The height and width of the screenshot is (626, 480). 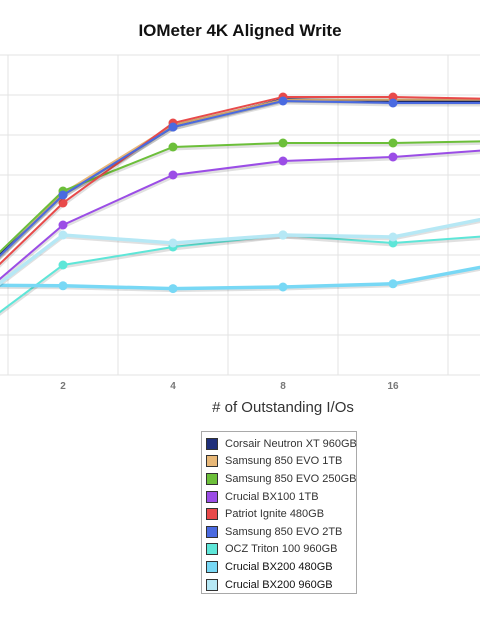 I want to click on legend-label: Samsung 850 EVO 250GB, so click(x=291, y=478).